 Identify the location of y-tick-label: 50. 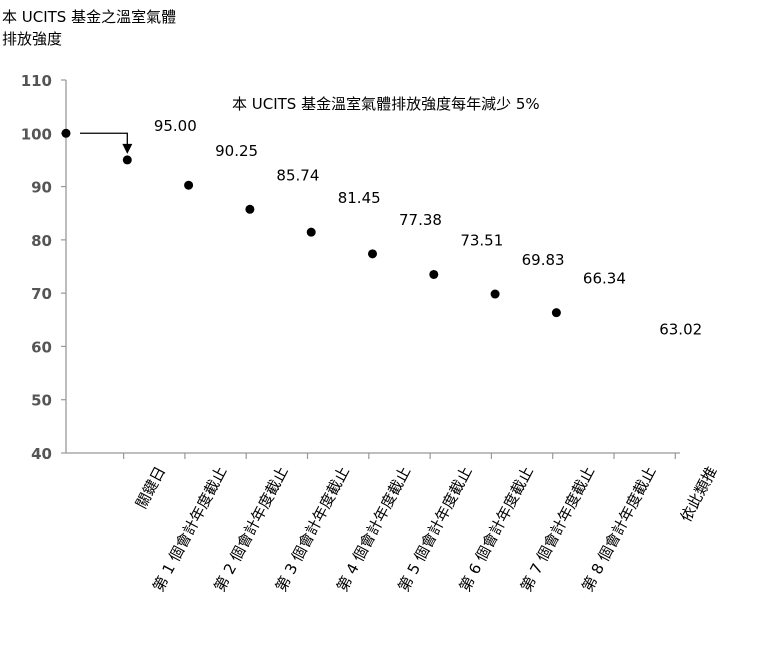
(41, 401).